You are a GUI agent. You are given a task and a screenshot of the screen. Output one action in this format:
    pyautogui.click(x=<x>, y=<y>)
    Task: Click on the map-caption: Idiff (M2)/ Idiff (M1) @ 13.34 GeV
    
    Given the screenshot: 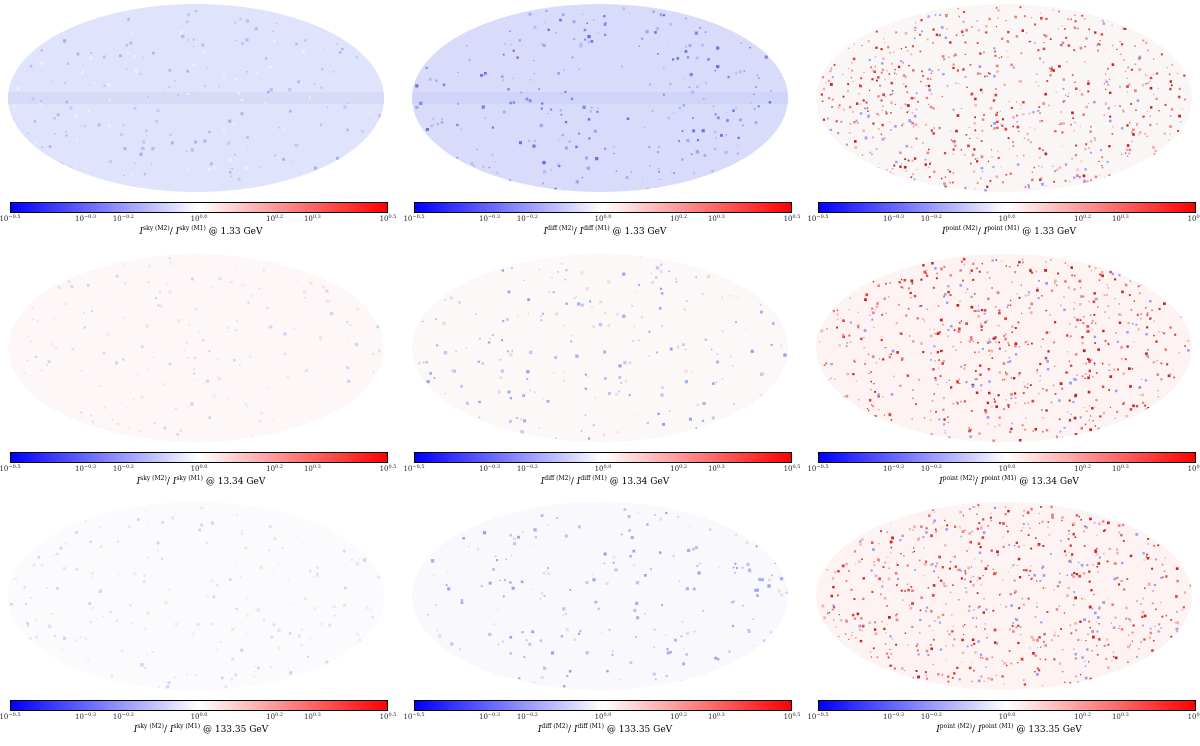 What is the action you would take?
    pyautogui.click(x=605, y=481)
    